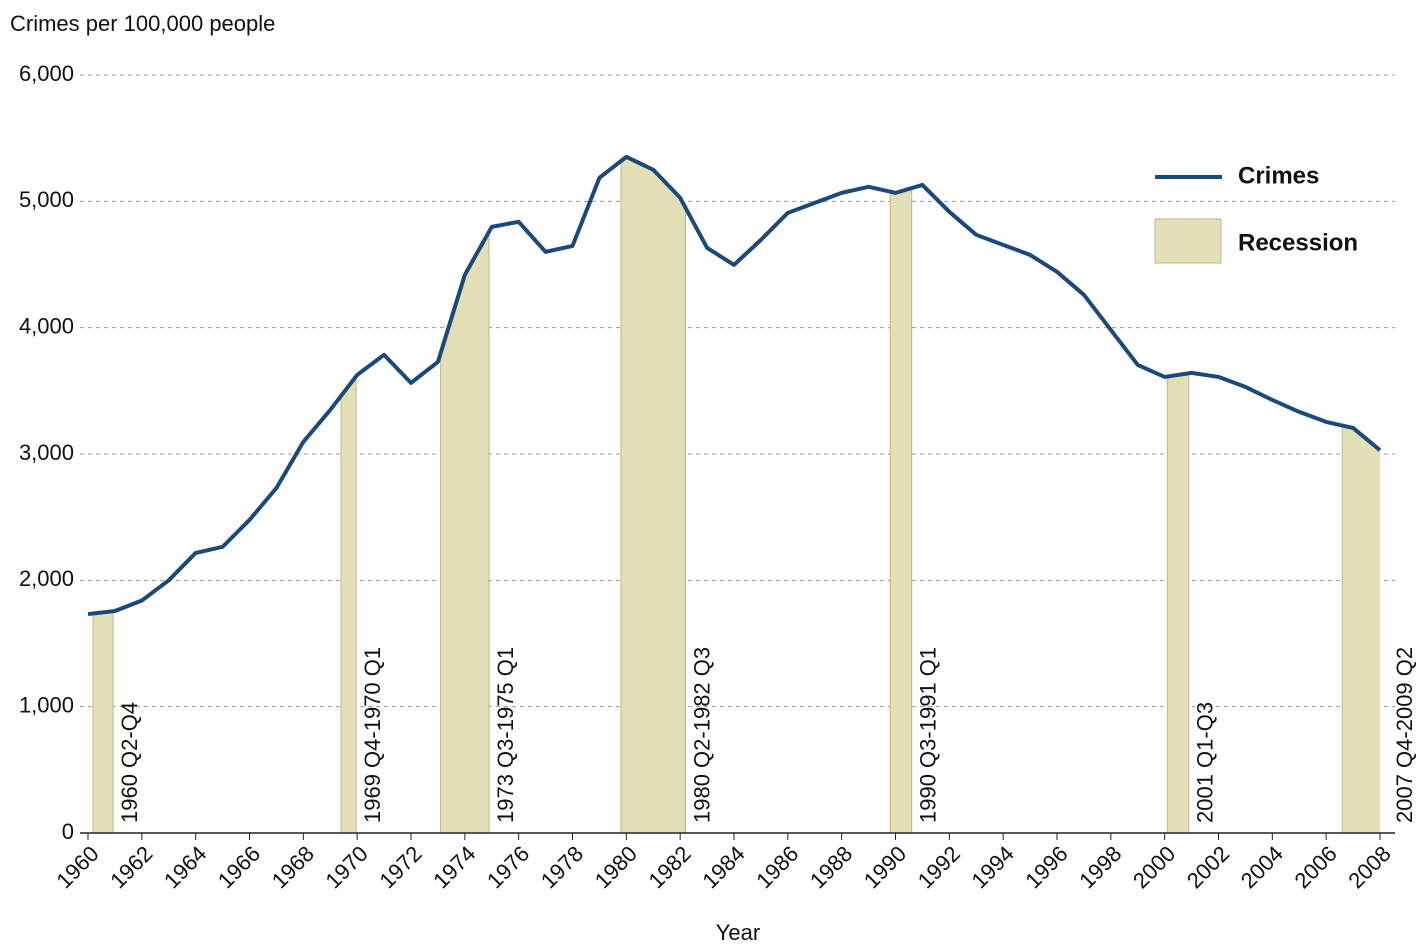 The image size is (1428, 944). Describe the element at coordinates (1404, 735) in the screenshot. I see `recession-label: 2007 Q4-2009 Q2` at that location.